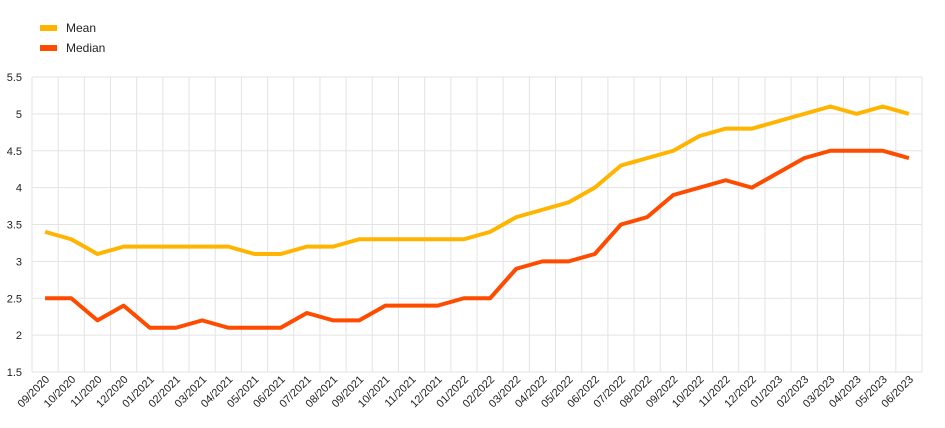 This screenshot has height=428, width=945. What do you see at coordinates (48, 28) in the screenshot?
I see `legend-swatch-mean` at bounding box center [48, 28].